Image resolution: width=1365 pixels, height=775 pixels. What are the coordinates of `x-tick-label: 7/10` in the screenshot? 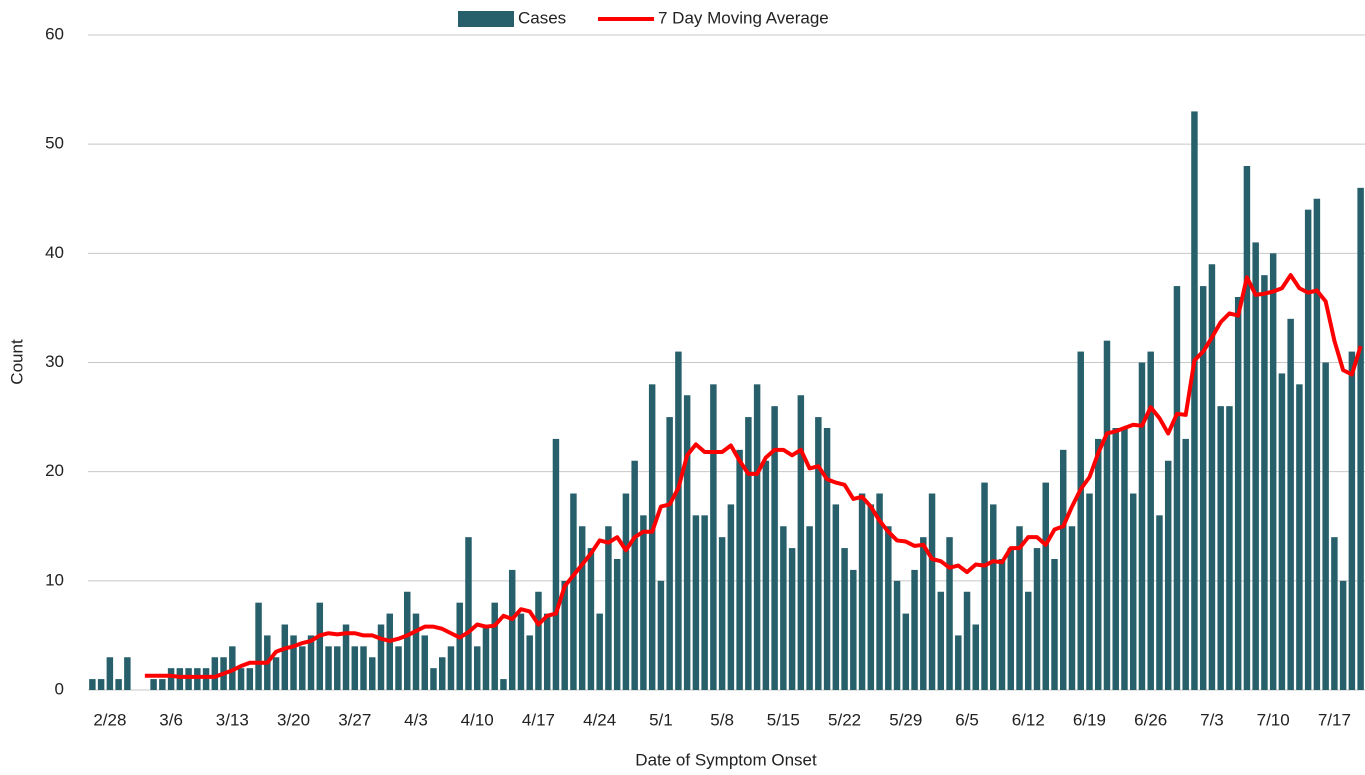 It's located at (1273, 719).